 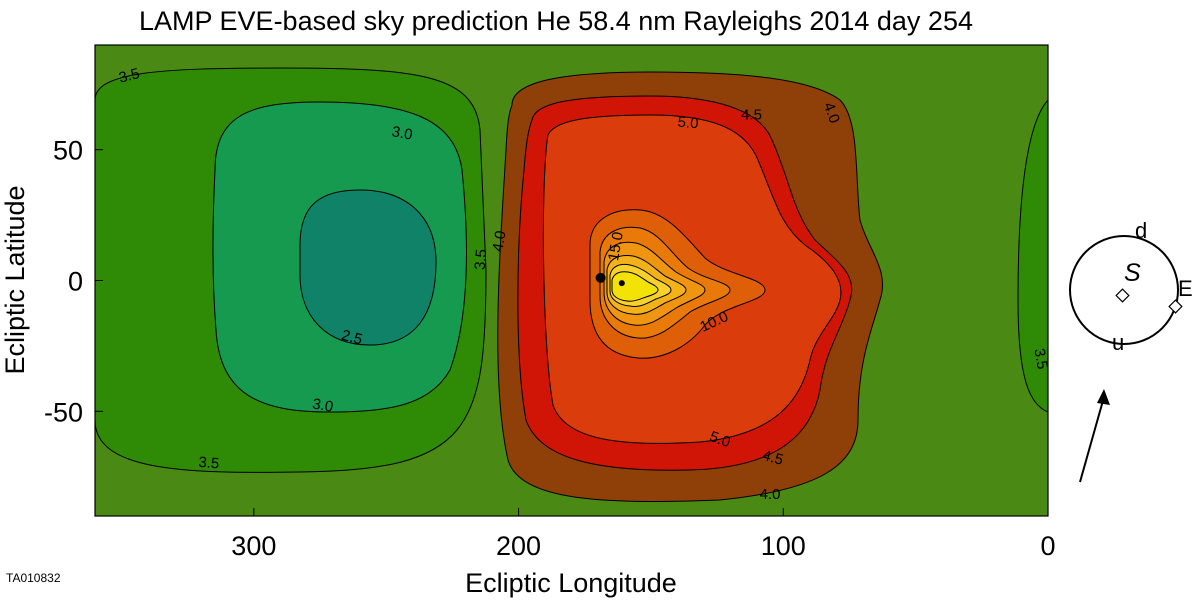 I want to click on y-axis-ticks: 50 0 -50, so click(x=73, y=281).